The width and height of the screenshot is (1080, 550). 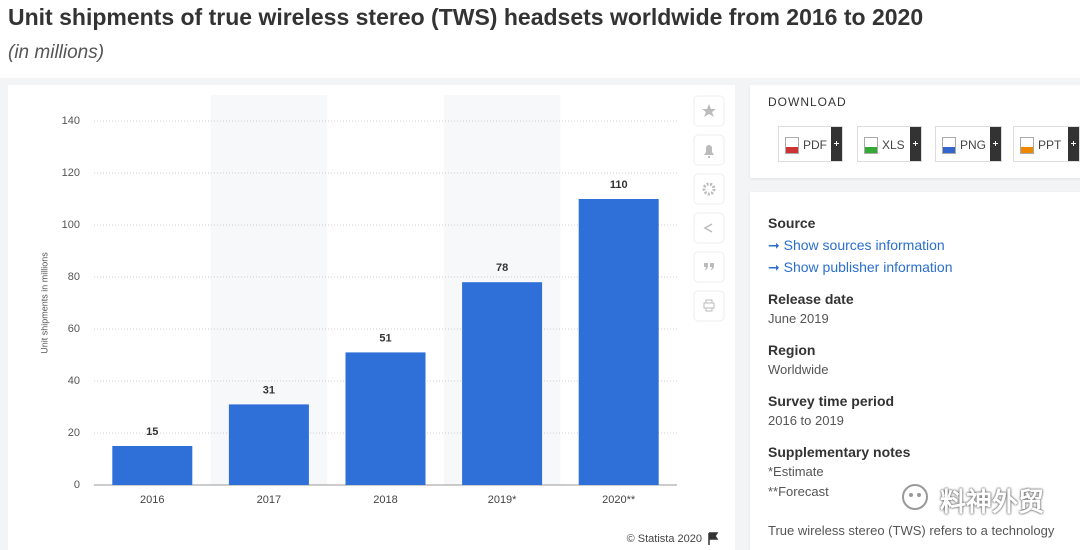 What do you see at coordinates (807, 102) in the screenshot?
I see `download-label: DOWNLOAD` at bounding box center [807, 102].